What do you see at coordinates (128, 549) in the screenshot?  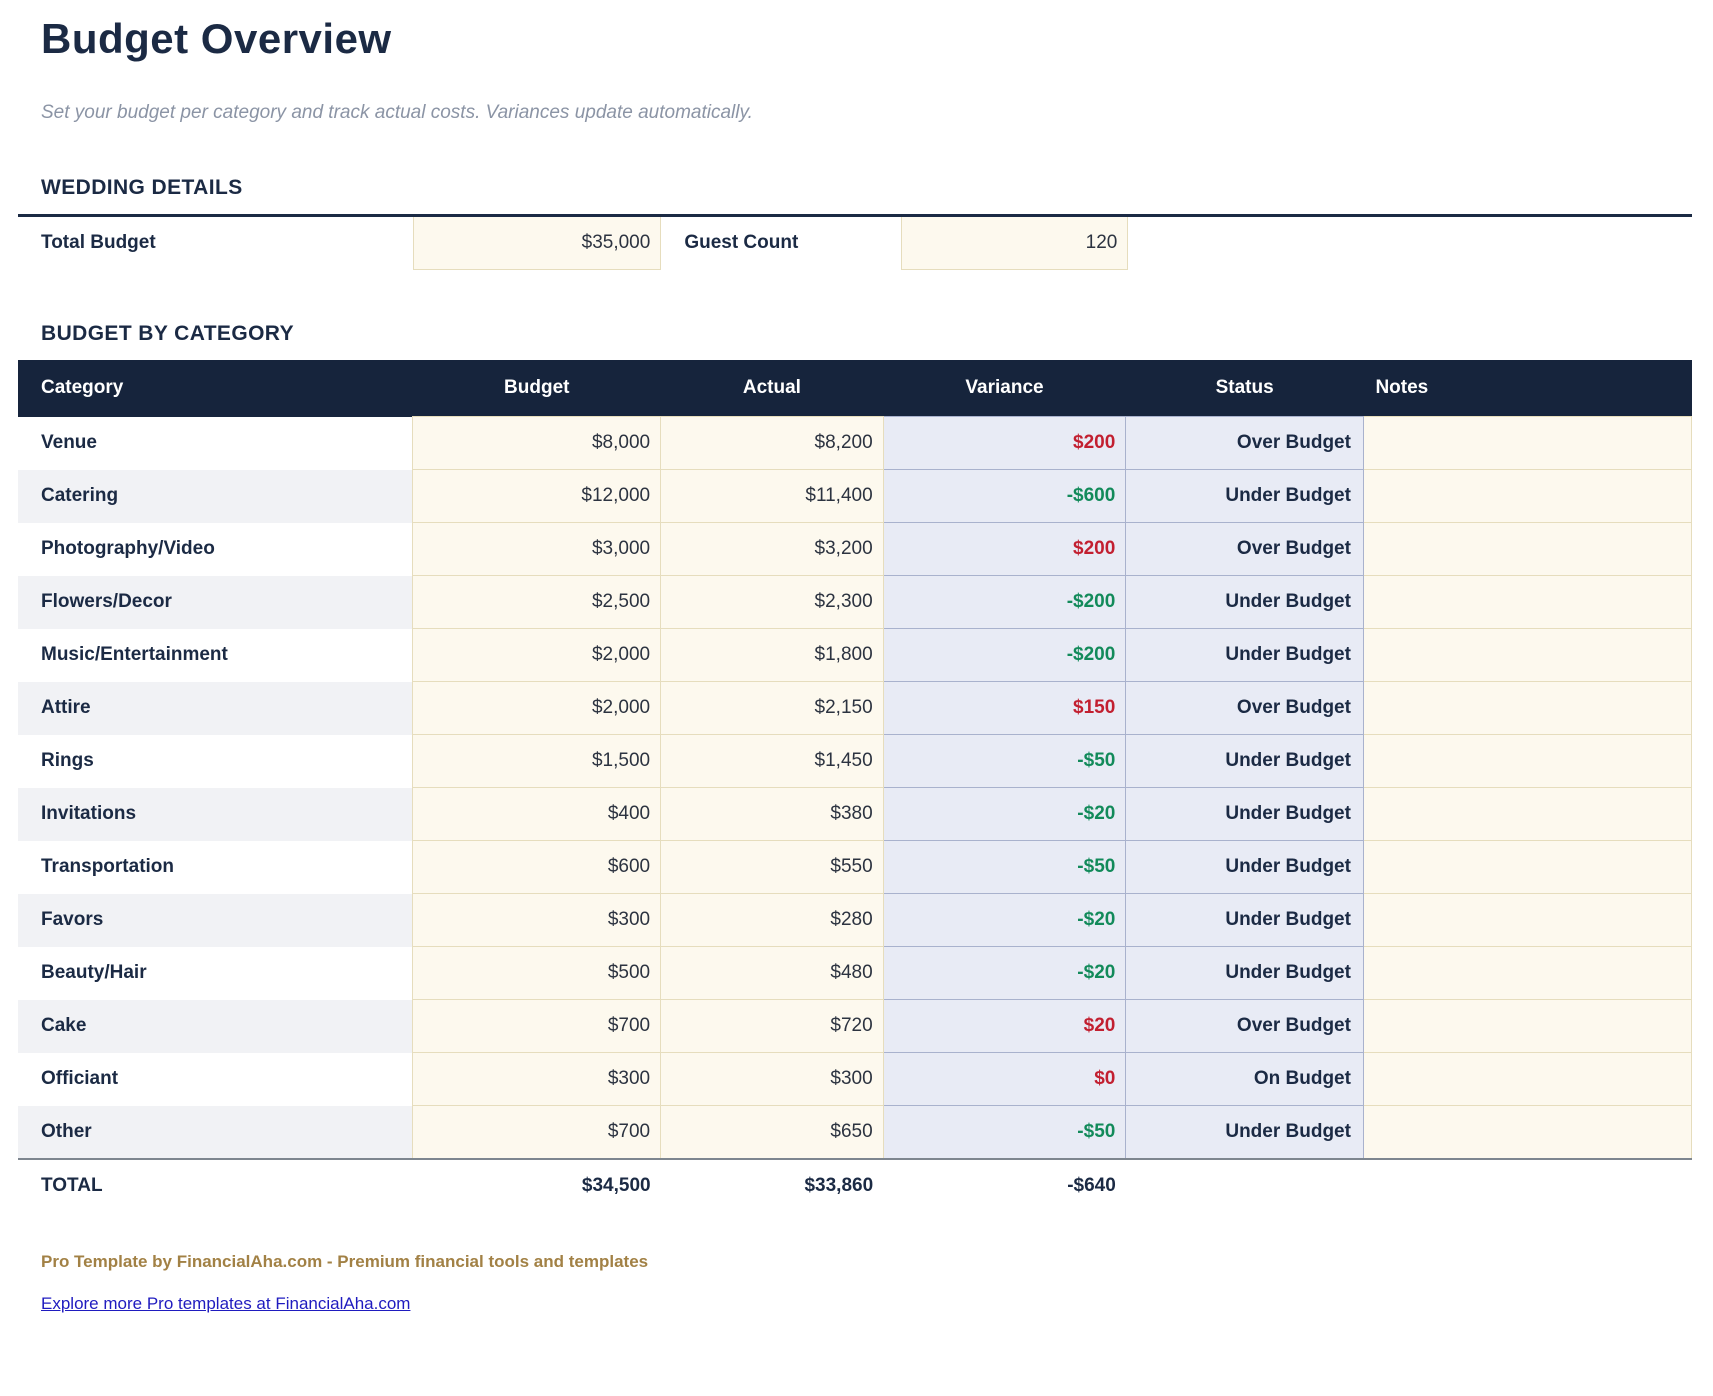 I see `category-cell: Photography/Video` at bounding box center [128, 549].